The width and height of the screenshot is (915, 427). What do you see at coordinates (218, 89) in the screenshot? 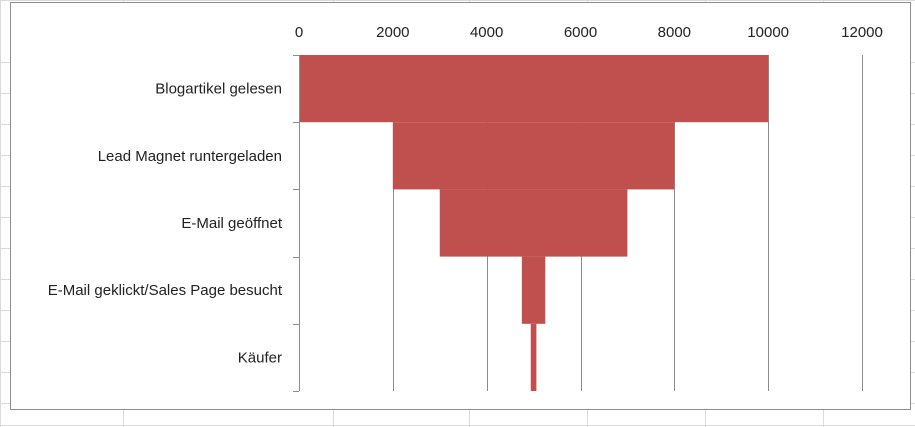
I see `category-label-1: Blogartikel gelesen` at bounding box center [218, 89].